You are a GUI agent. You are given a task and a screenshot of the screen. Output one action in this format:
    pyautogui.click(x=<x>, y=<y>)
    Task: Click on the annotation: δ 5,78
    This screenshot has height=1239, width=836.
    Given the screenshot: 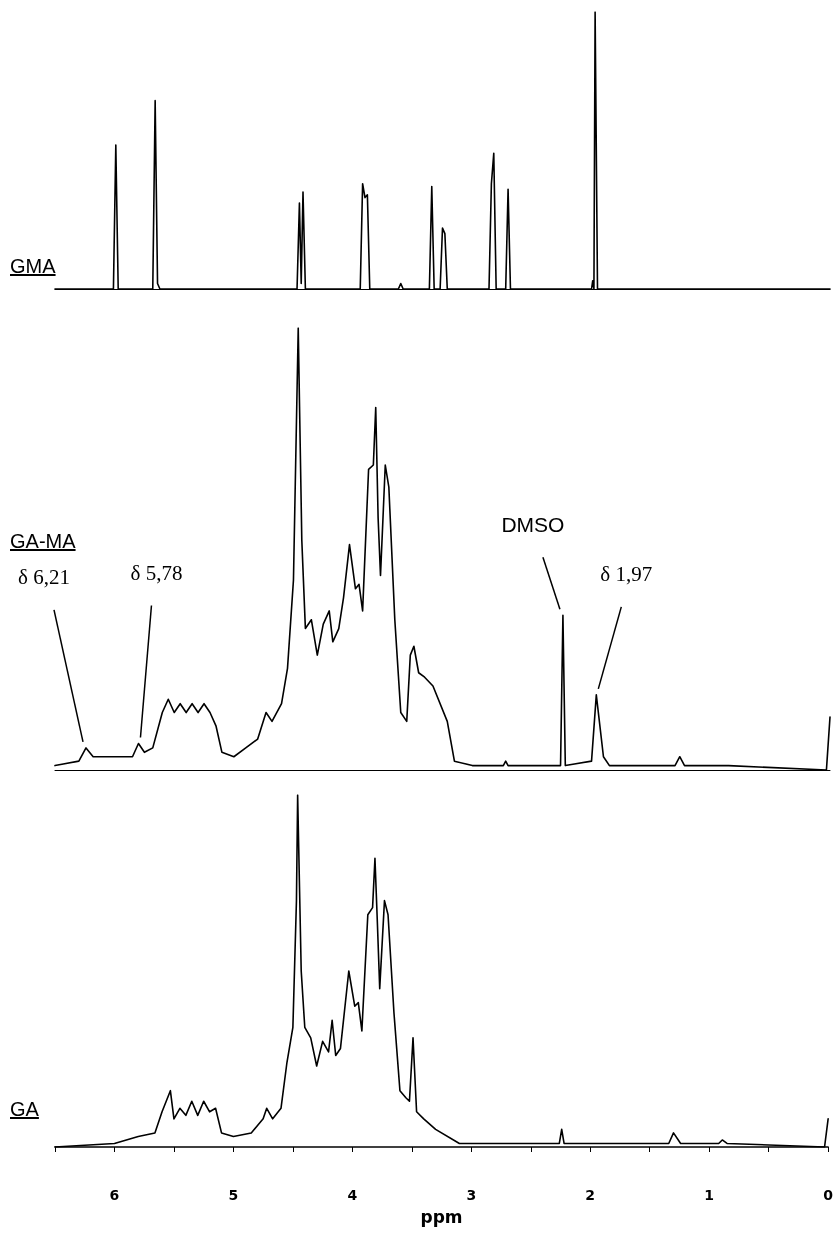 What is the action you would take?
    pyautogui.click(x=156, y=572)
    